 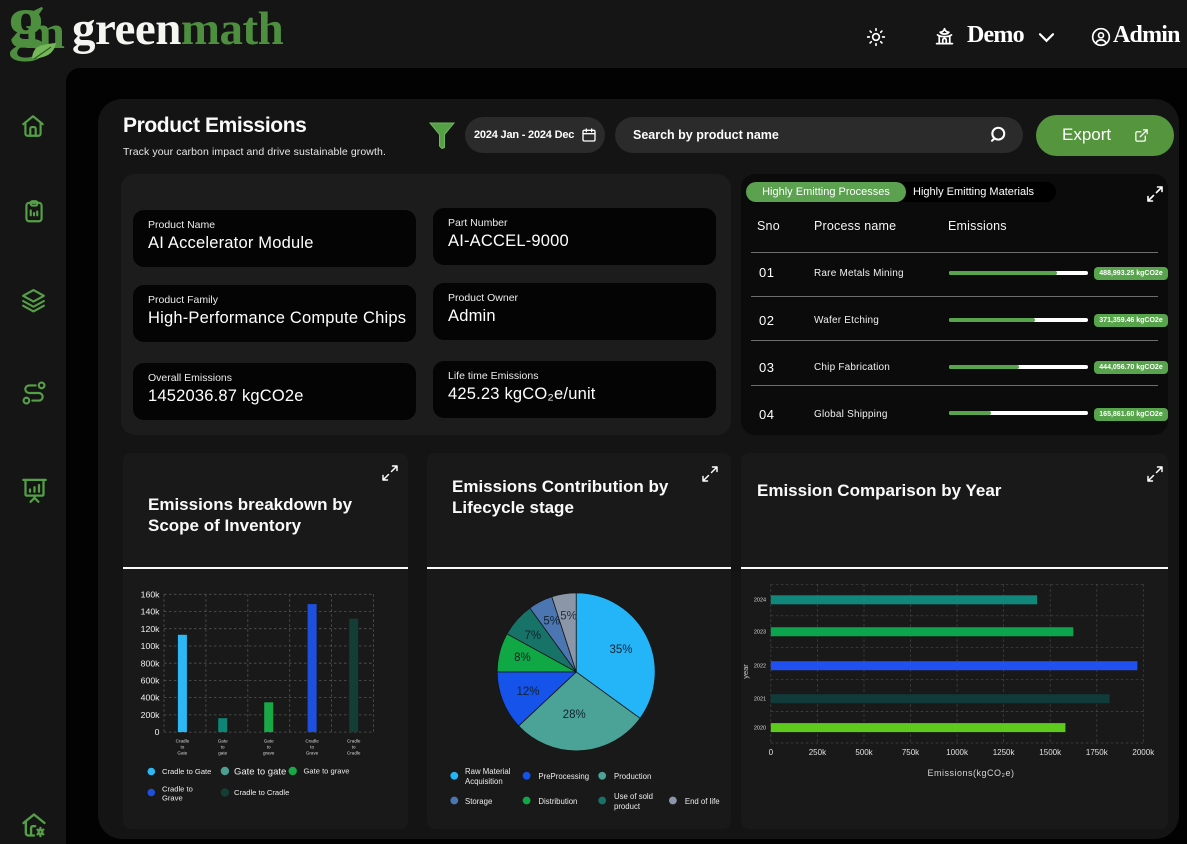 What do you see at coordinates (627, 806) in the screenshot?
I see `svg-text: product` at bounding box center [627, 806].